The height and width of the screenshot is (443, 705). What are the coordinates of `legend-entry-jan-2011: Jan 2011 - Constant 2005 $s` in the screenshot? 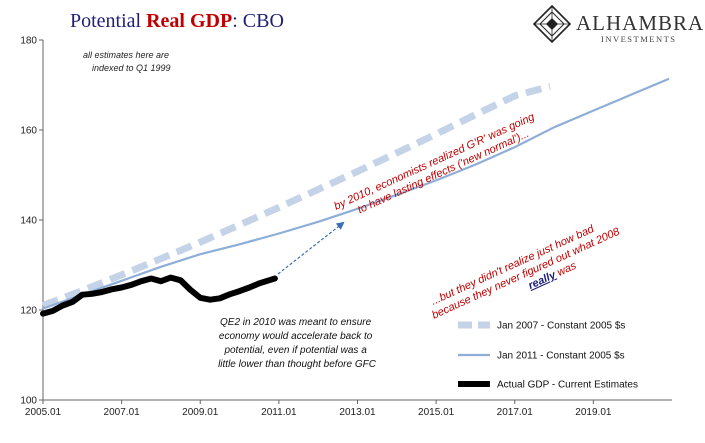 It's located at (541, 356).